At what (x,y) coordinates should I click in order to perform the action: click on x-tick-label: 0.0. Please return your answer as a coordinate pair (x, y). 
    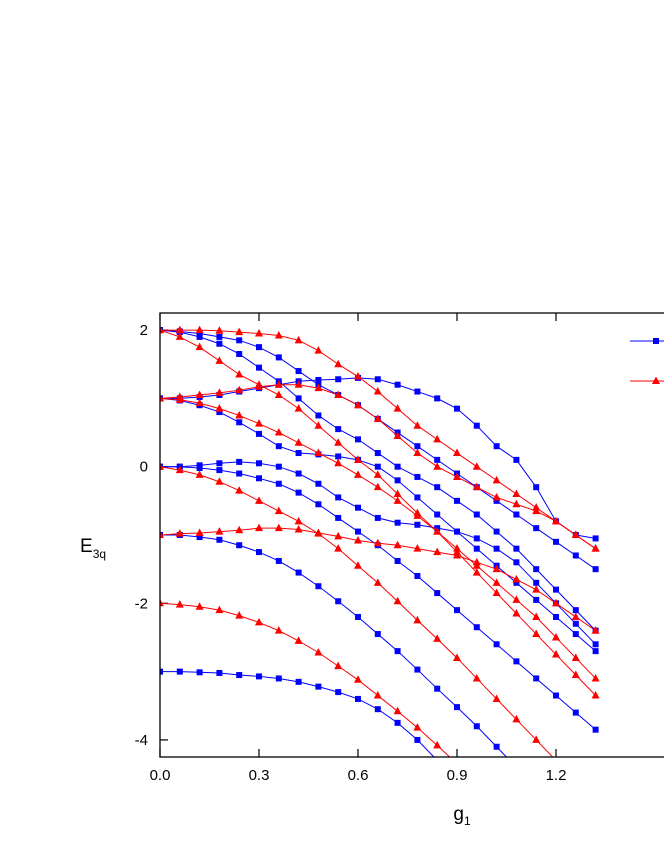
    Looking at the image, I should click on (160, 775).